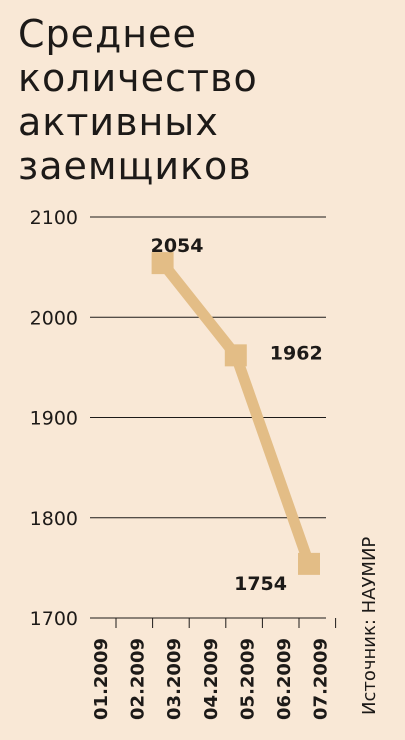 The height and width of the screenshot is (740, 405). What do you see at coordinates (284, 679) in the screenshot?
I see `x-tick-label: 06.2009` at bounding box center [284, 679].